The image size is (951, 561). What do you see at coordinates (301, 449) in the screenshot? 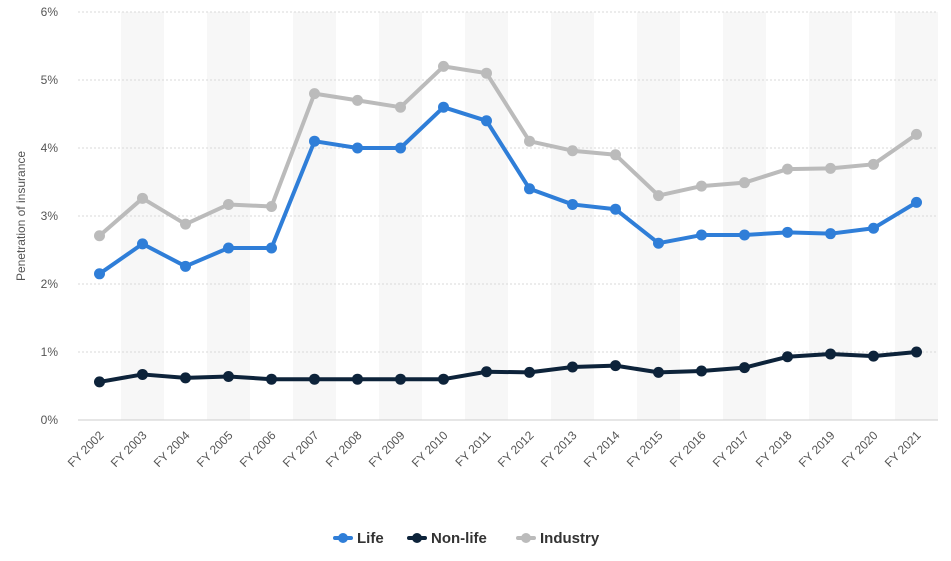
I see `x-tick-label: FY 2007` at bounding box center [301, 449].